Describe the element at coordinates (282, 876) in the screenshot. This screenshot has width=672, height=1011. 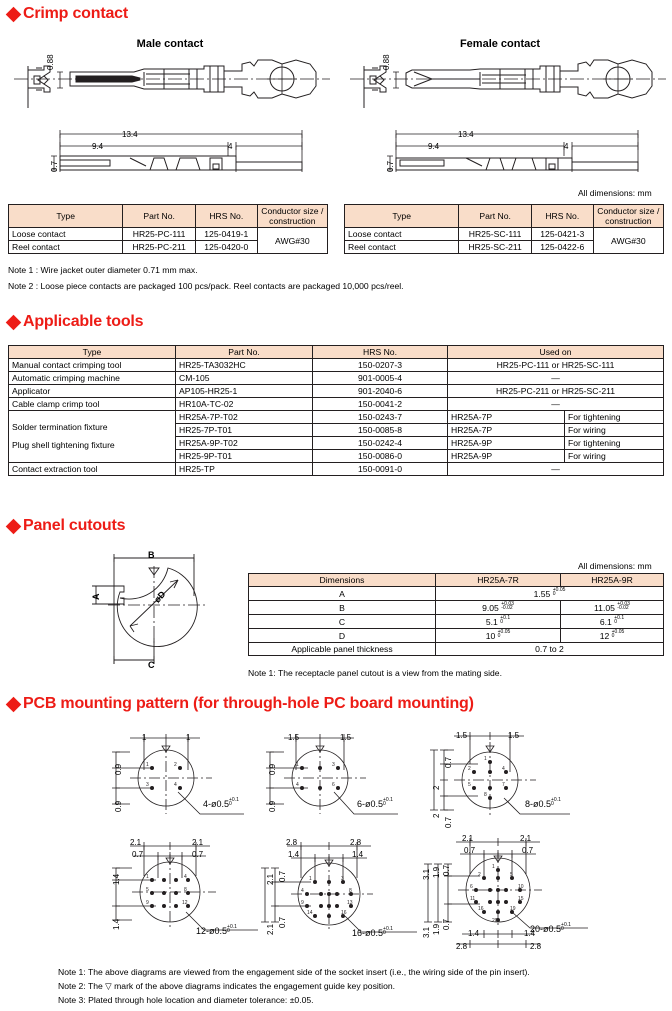
I see `pcb16-dim-left-2: 0.7` at that location.